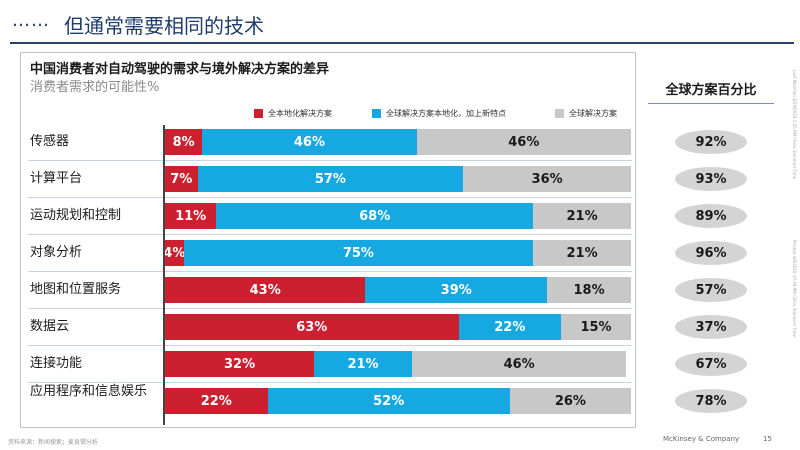 The width and height of the screenshot is (800, 450). I want to click on bar-segment: 26%, so click(570, 401).